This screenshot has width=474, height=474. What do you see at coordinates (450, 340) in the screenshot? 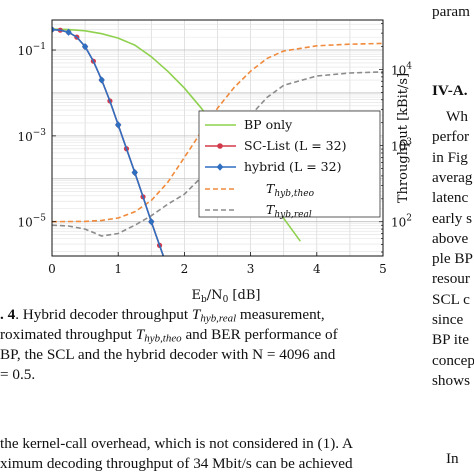
I see `right-column-line: BP ite` at bounding box center [450, 340].